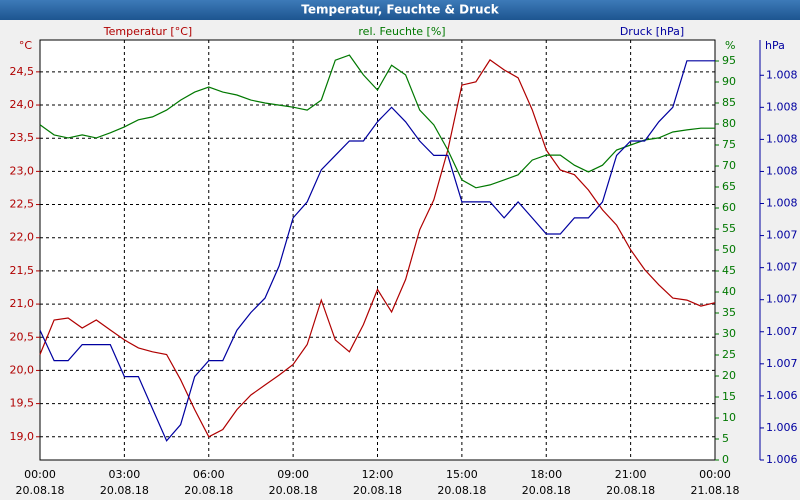 This screenshot has width=800, height=500. I want to click on y2-tick-label: 50, so click(729, 249).